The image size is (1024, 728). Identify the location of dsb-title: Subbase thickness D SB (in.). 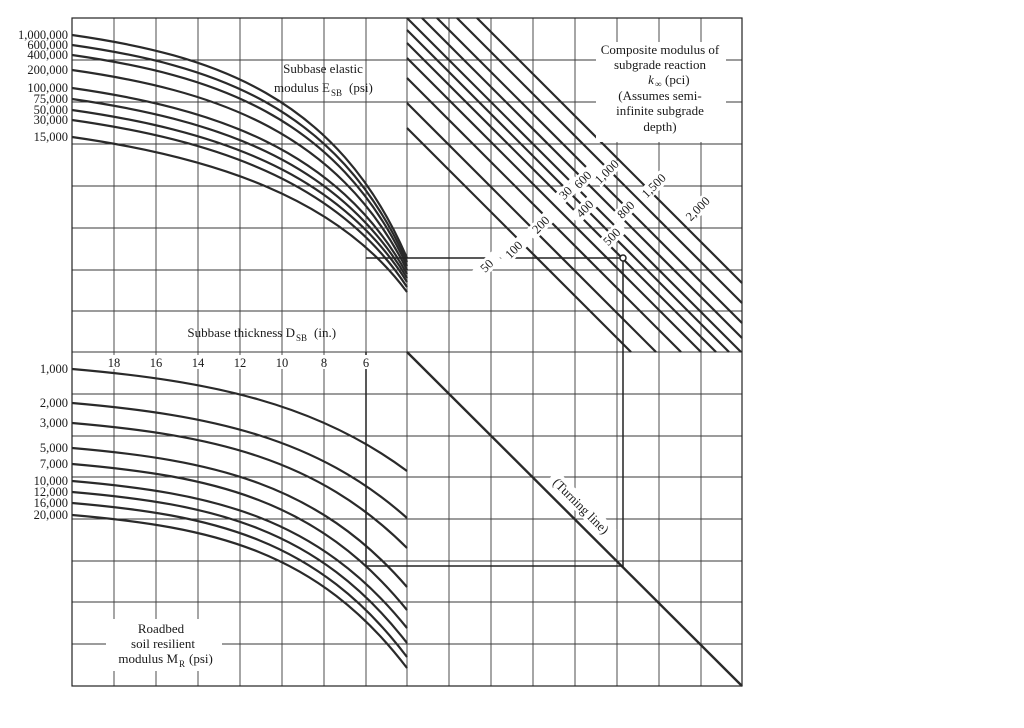
(261, 334).